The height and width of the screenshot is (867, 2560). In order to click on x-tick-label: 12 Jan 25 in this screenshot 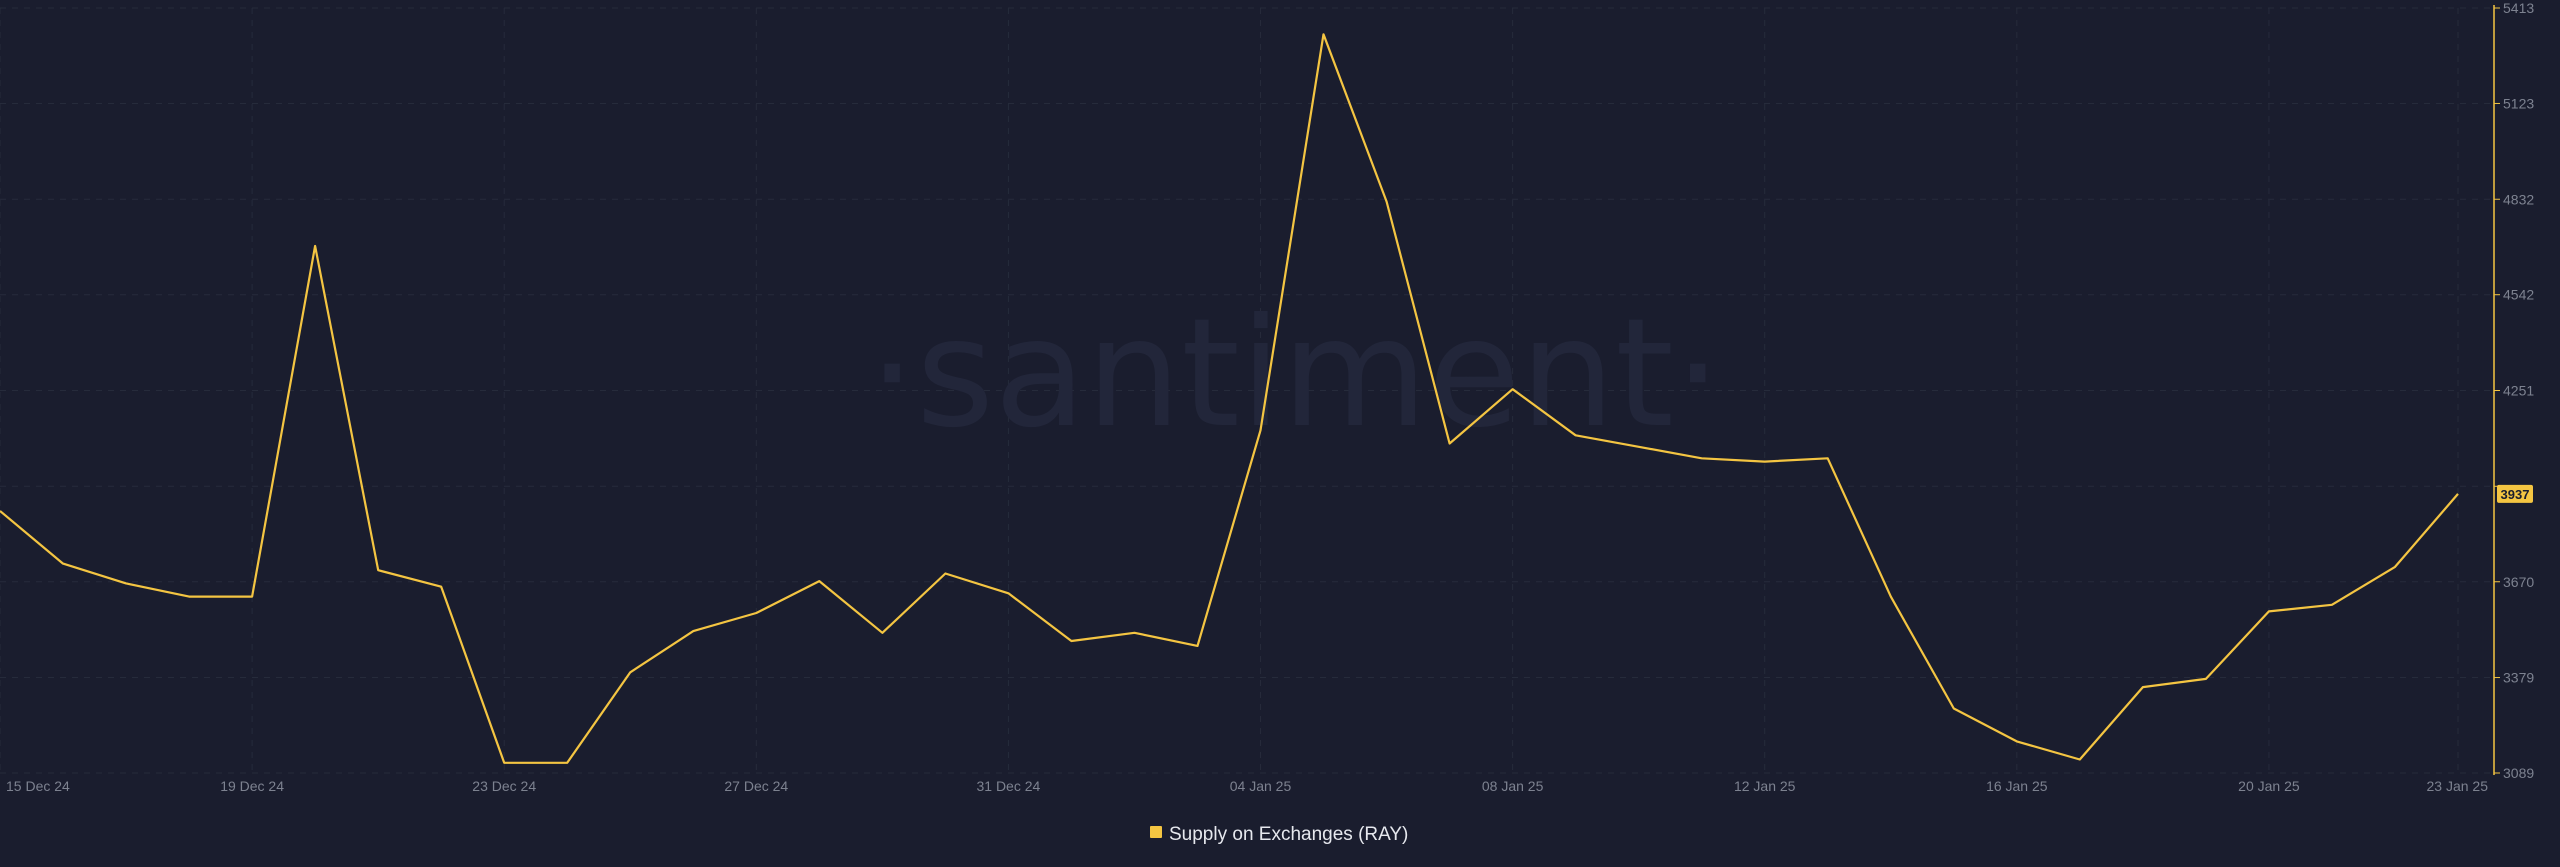, I will do `click(1765, 786)`.